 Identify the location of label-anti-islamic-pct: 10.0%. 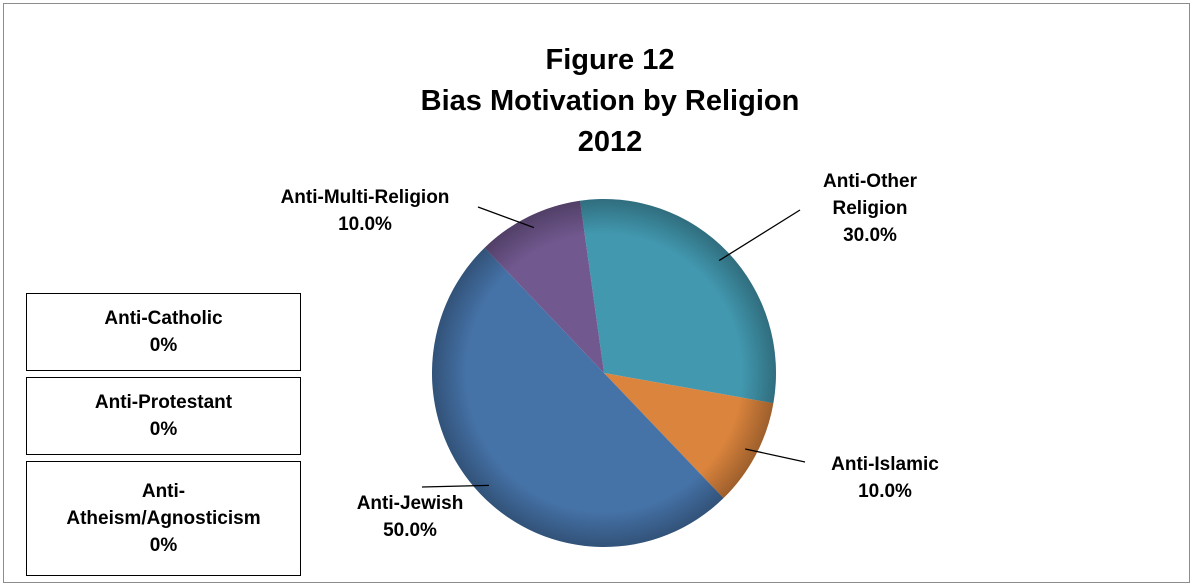
(885, 491).